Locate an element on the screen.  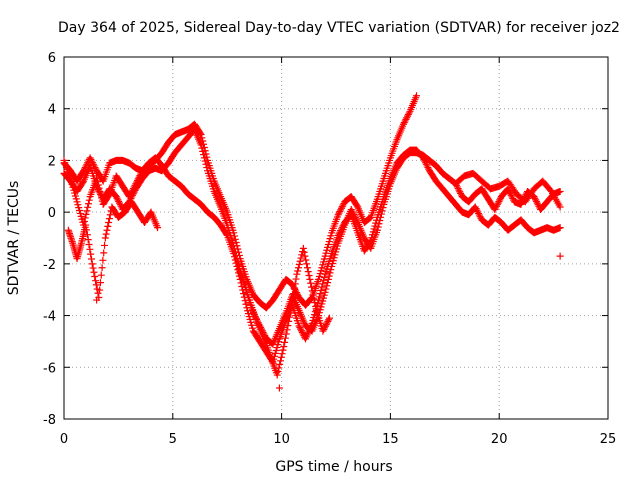
y-tick-label: -8 is located at coordinates (49, 420).